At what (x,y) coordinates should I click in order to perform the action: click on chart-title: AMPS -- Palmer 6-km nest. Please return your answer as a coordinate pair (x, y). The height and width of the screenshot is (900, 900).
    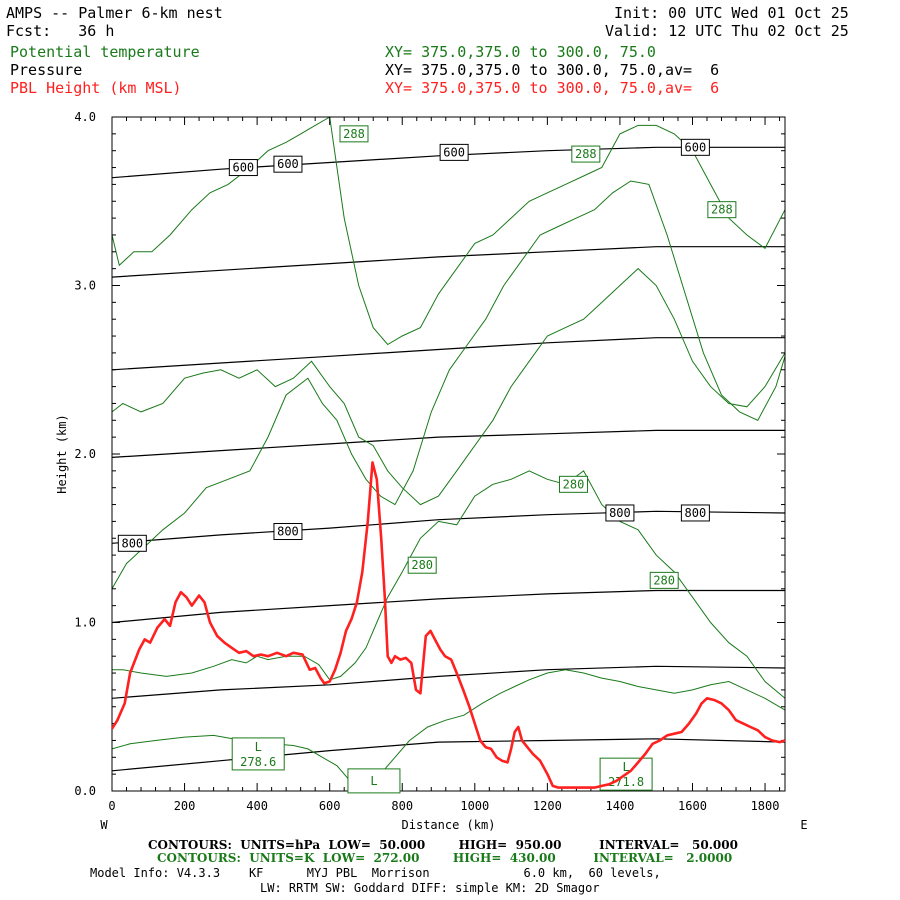
    Looking at the image, I should click on (114, 13).